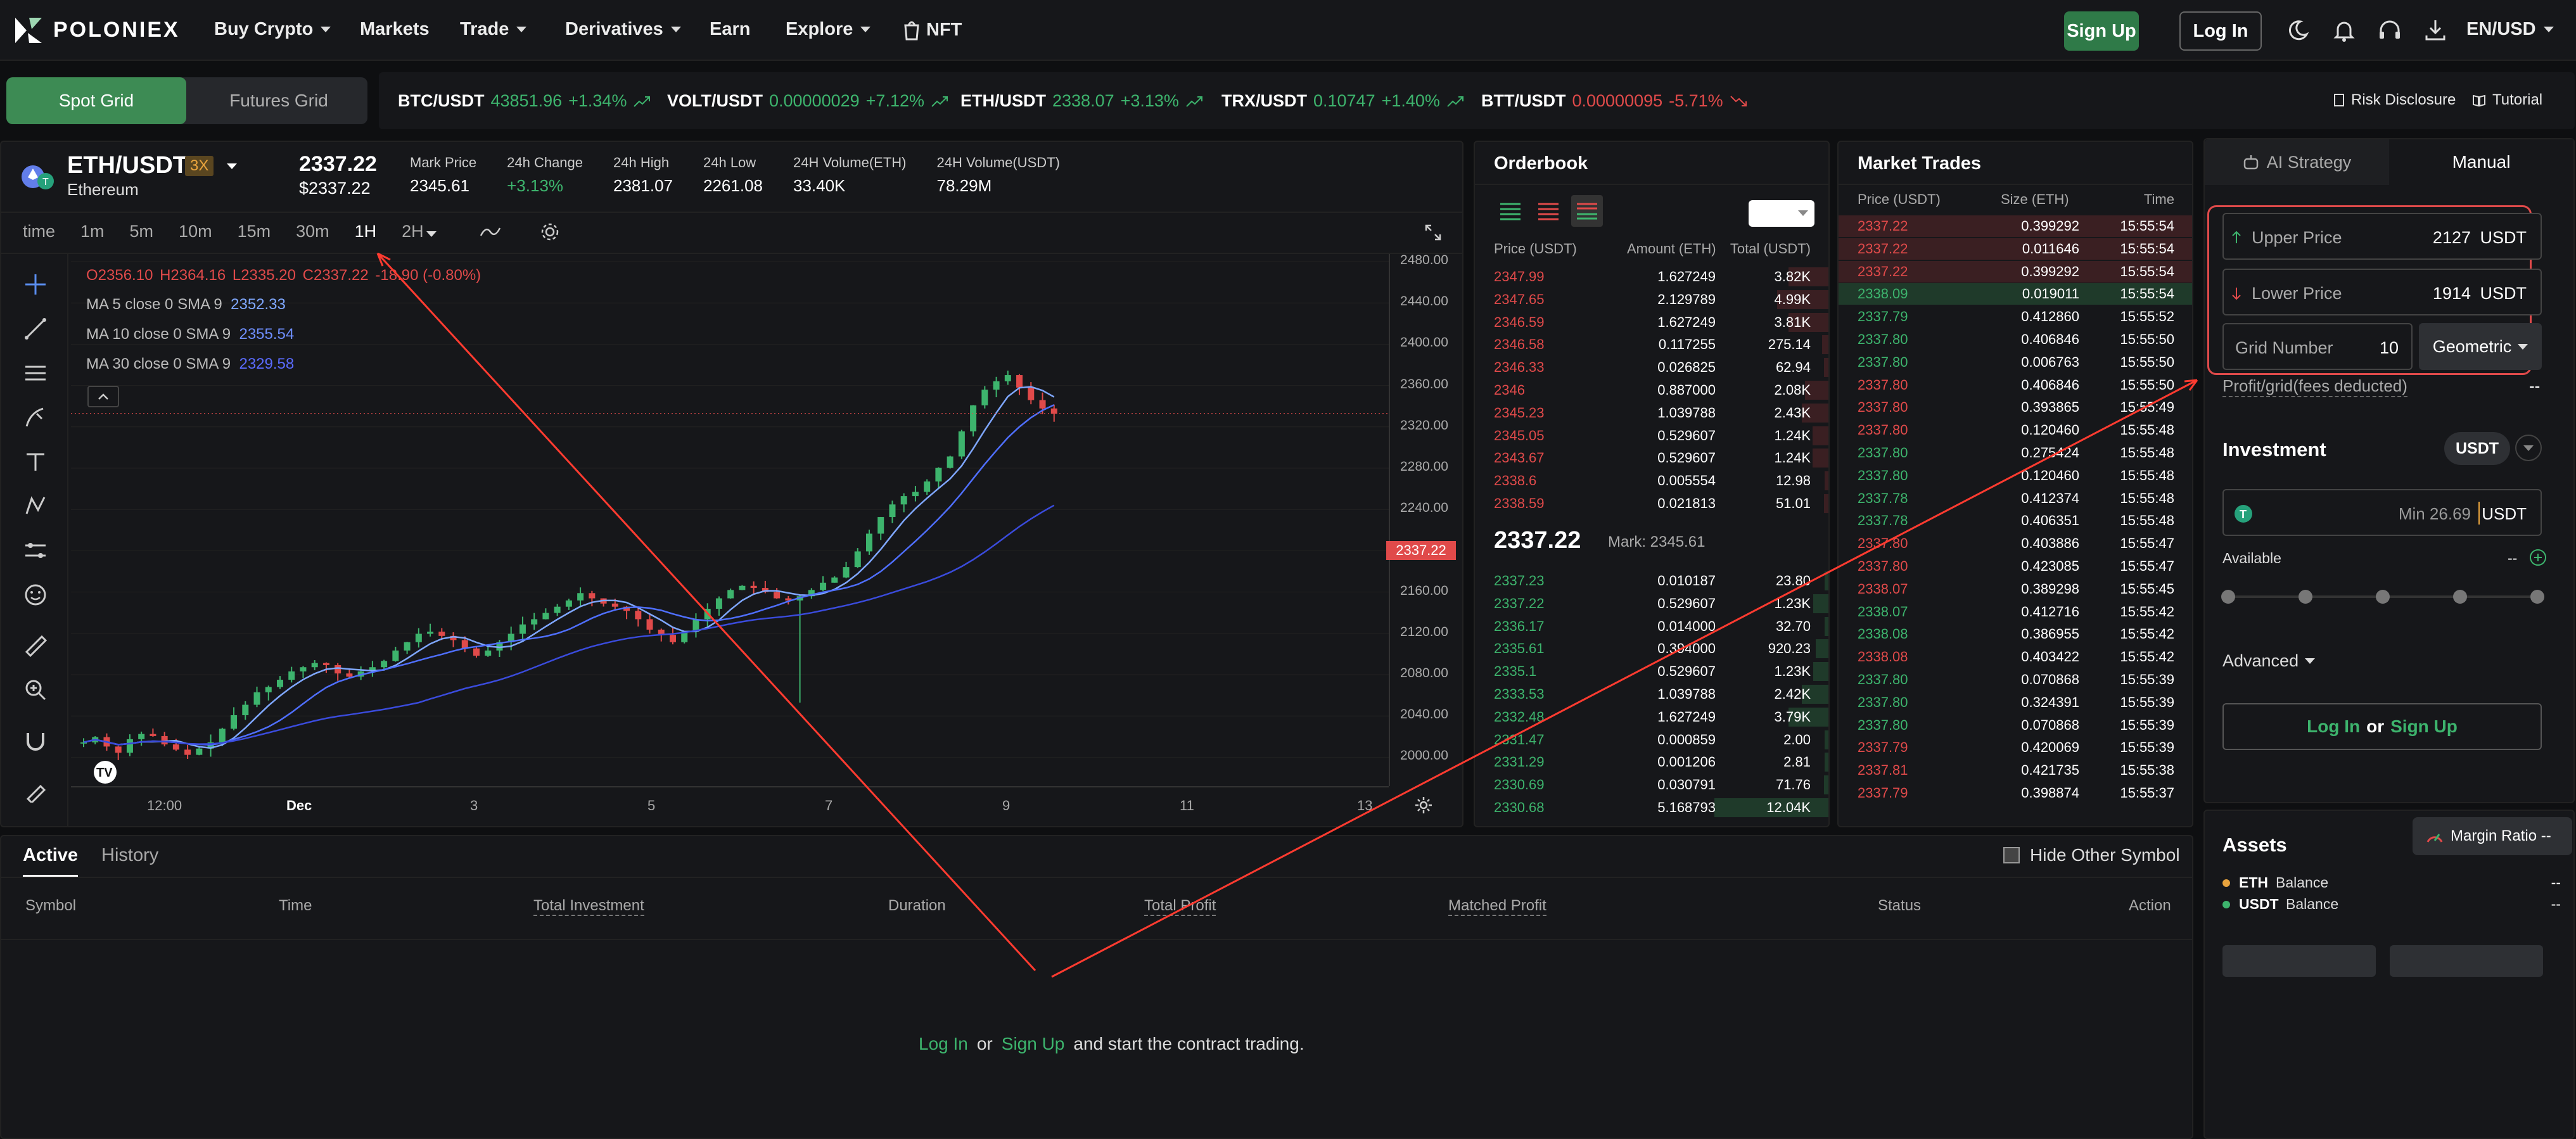  What do you see at coordinates (365, 231) in the screenshot?
I see `interval-1h: 1H` at bounding box center [365, 231].